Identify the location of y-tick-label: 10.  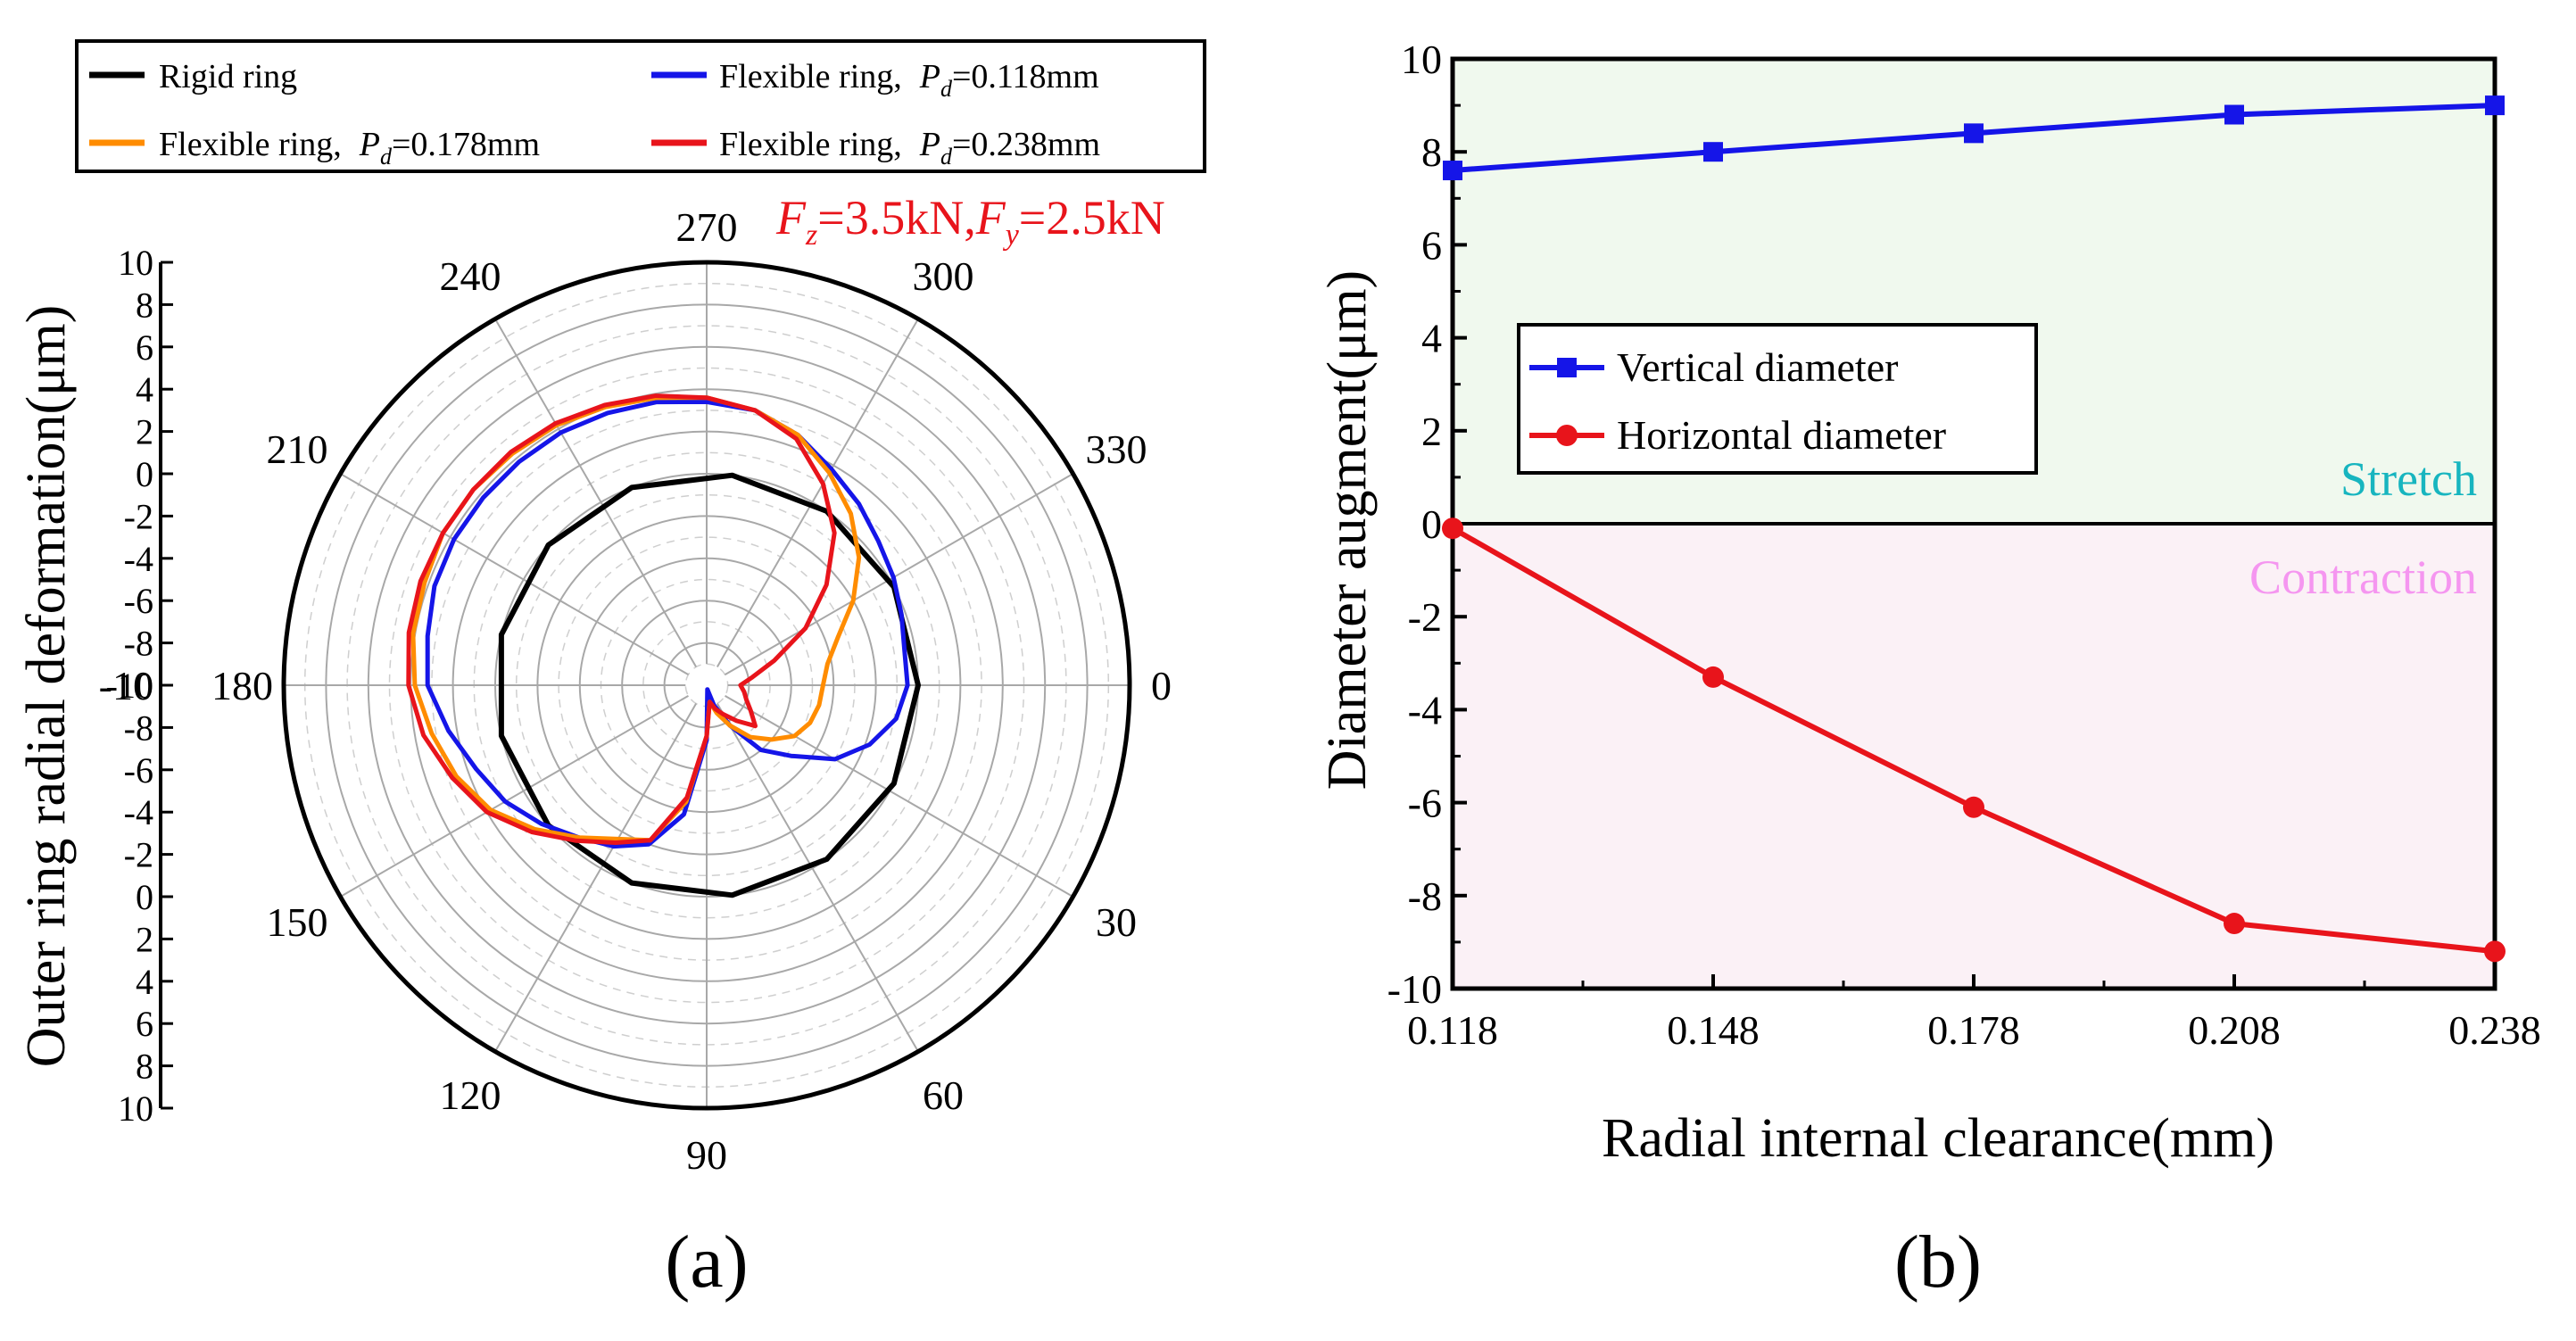
(1421, 60).